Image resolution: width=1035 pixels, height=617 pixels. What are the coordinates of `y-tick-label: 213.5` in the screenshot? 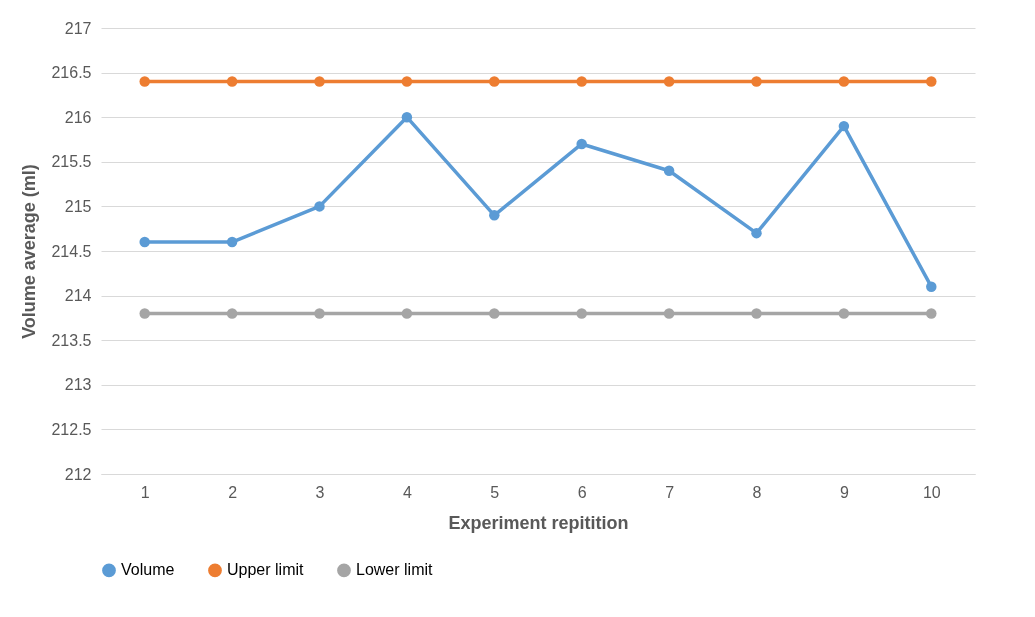 It's located at (71, 340).